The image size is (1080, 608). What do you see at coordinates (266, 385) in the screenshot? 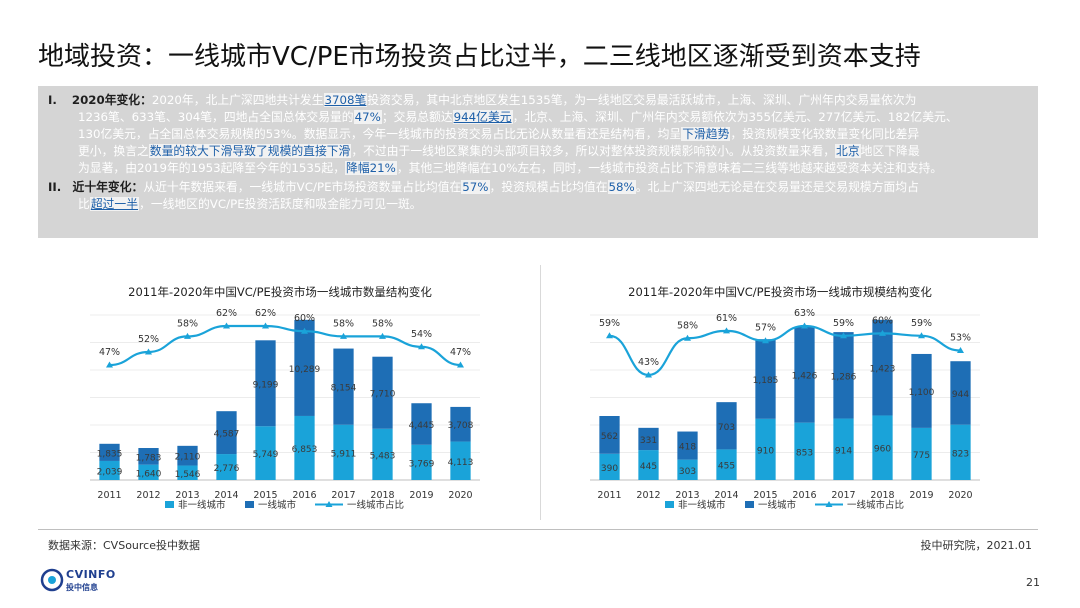
I see `label-tier1: 9,199` at bounding box center [266, 385].